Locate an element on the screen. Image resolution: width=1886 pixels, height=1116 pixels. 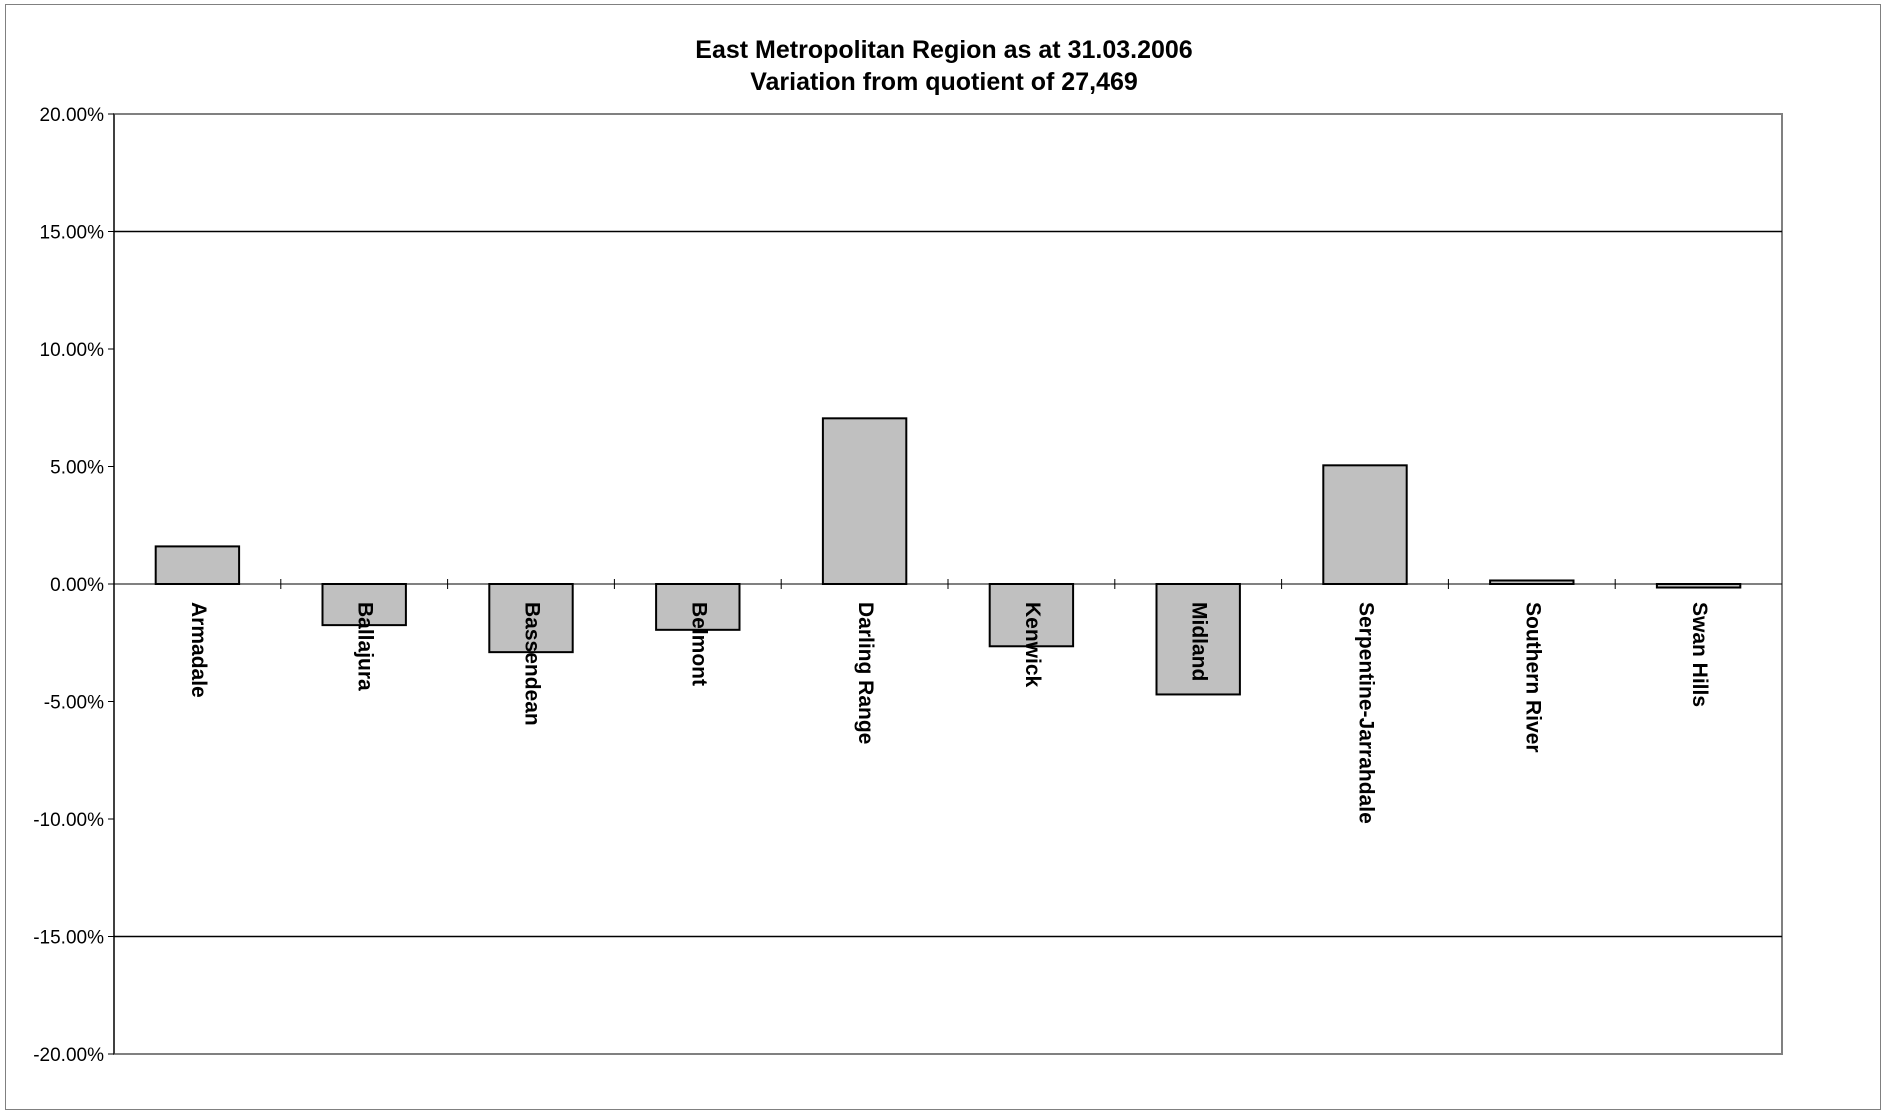
category-label: Bassendean is located at coordinates (531, 664).